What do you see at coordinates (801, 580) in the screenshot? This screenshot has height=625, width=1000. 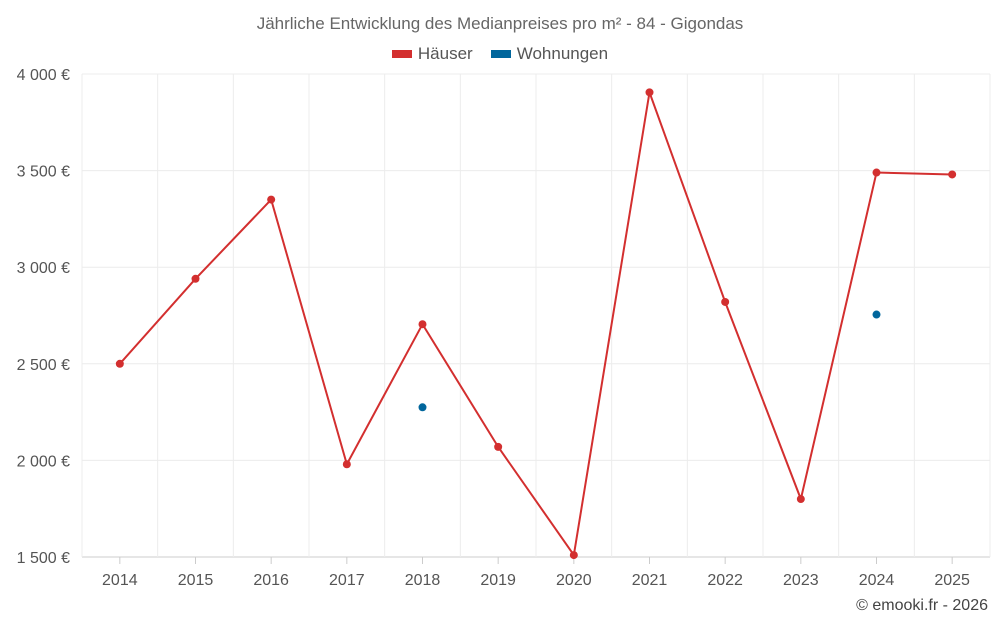 I see `x-tick-label: 2023` at bounding box center [801, 580].